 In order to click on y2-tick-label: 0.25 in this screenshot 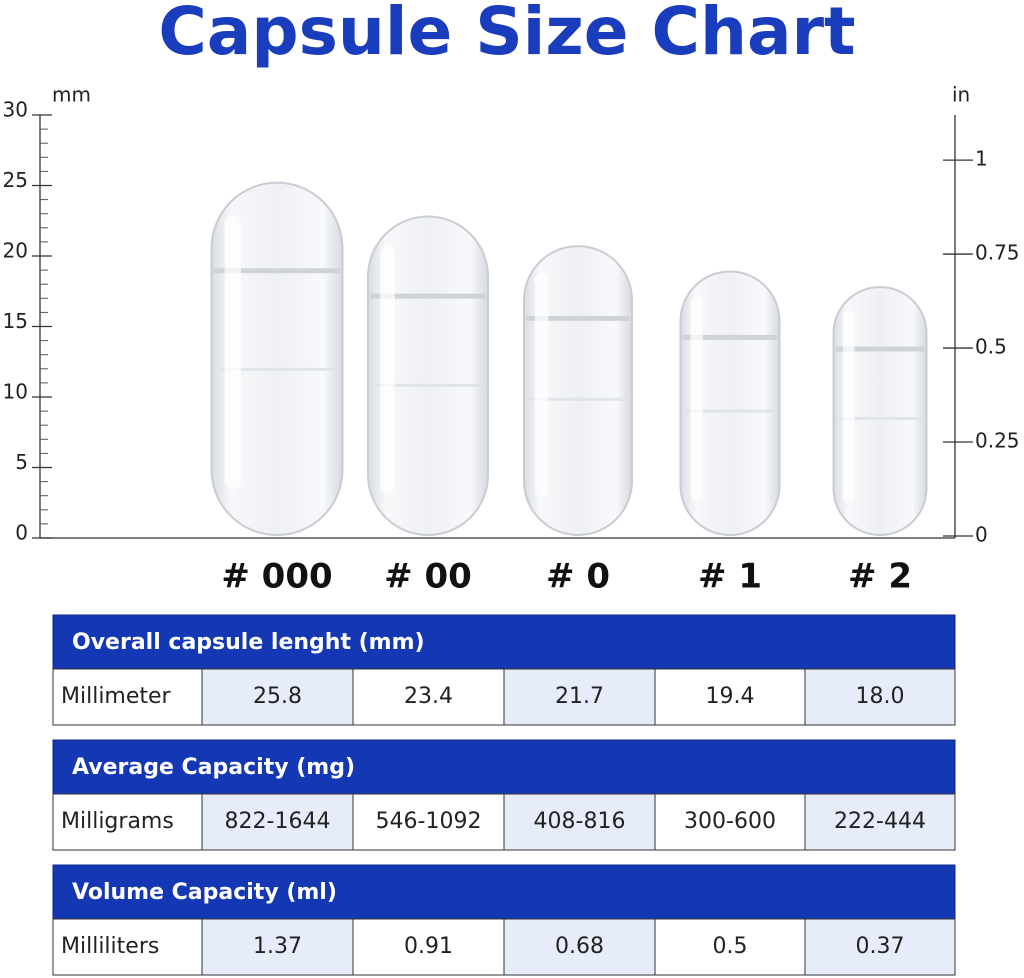, I will do `click(997, 441)`.